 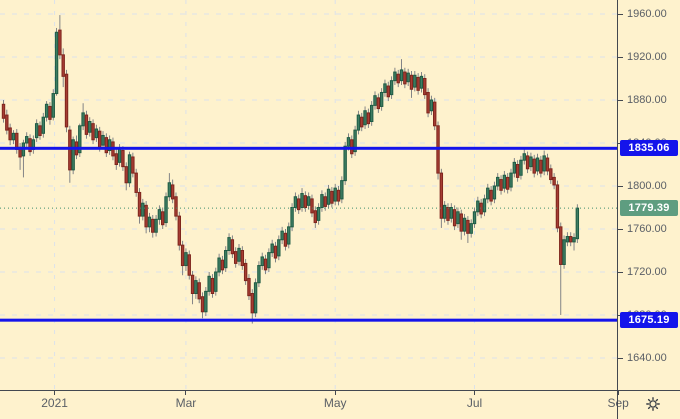 I want to click on time-tick-label: Mar, so click(x=186, y=403).